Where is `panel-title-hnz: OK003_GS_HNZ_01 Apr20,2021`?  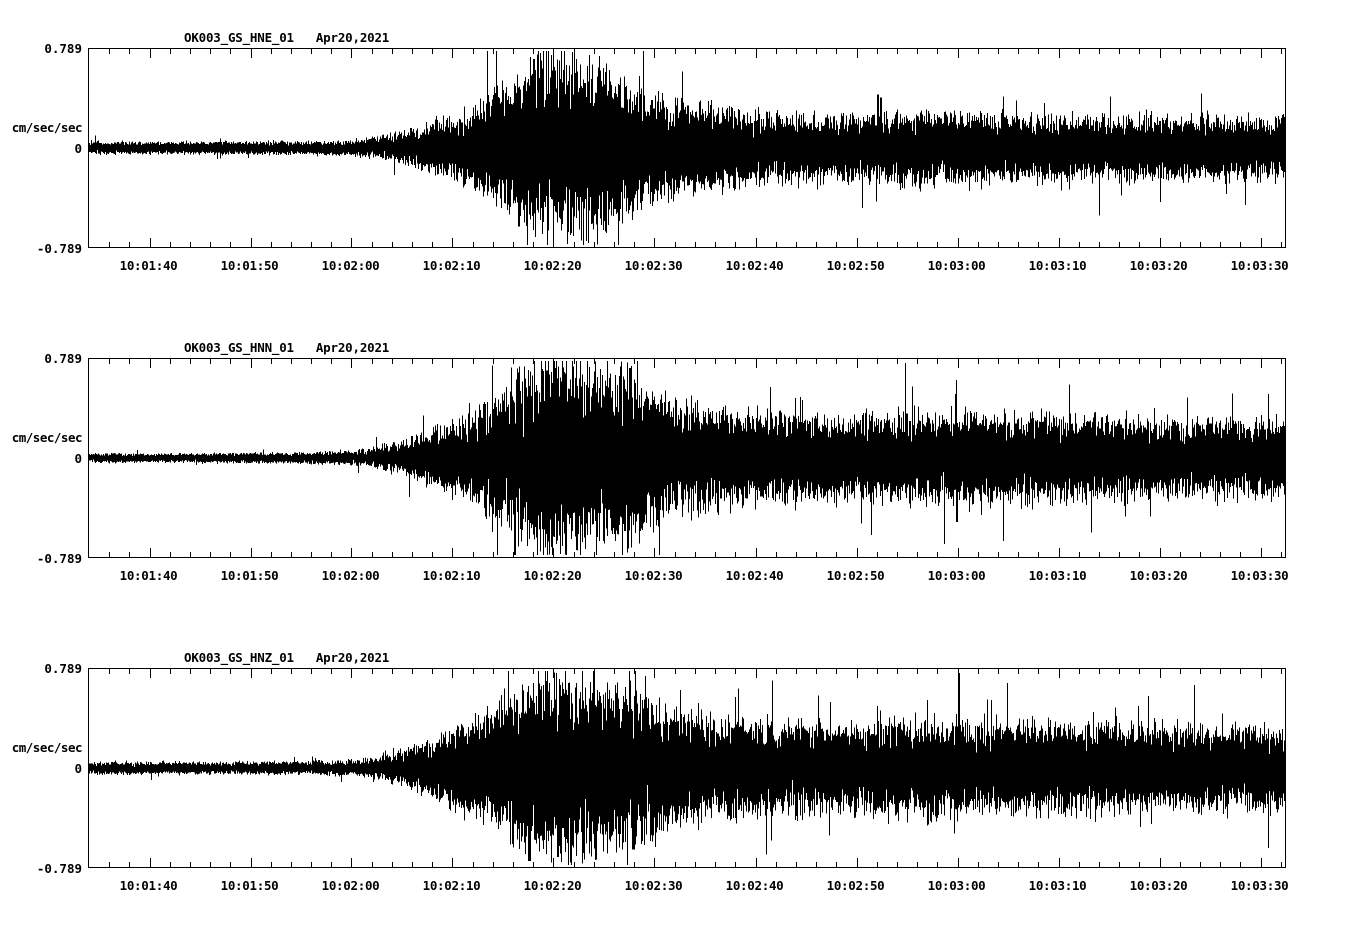
panel-title-hnz: OK003_GS_HNZ_01 Apr20,2021 is located at coordinates (287, 657).